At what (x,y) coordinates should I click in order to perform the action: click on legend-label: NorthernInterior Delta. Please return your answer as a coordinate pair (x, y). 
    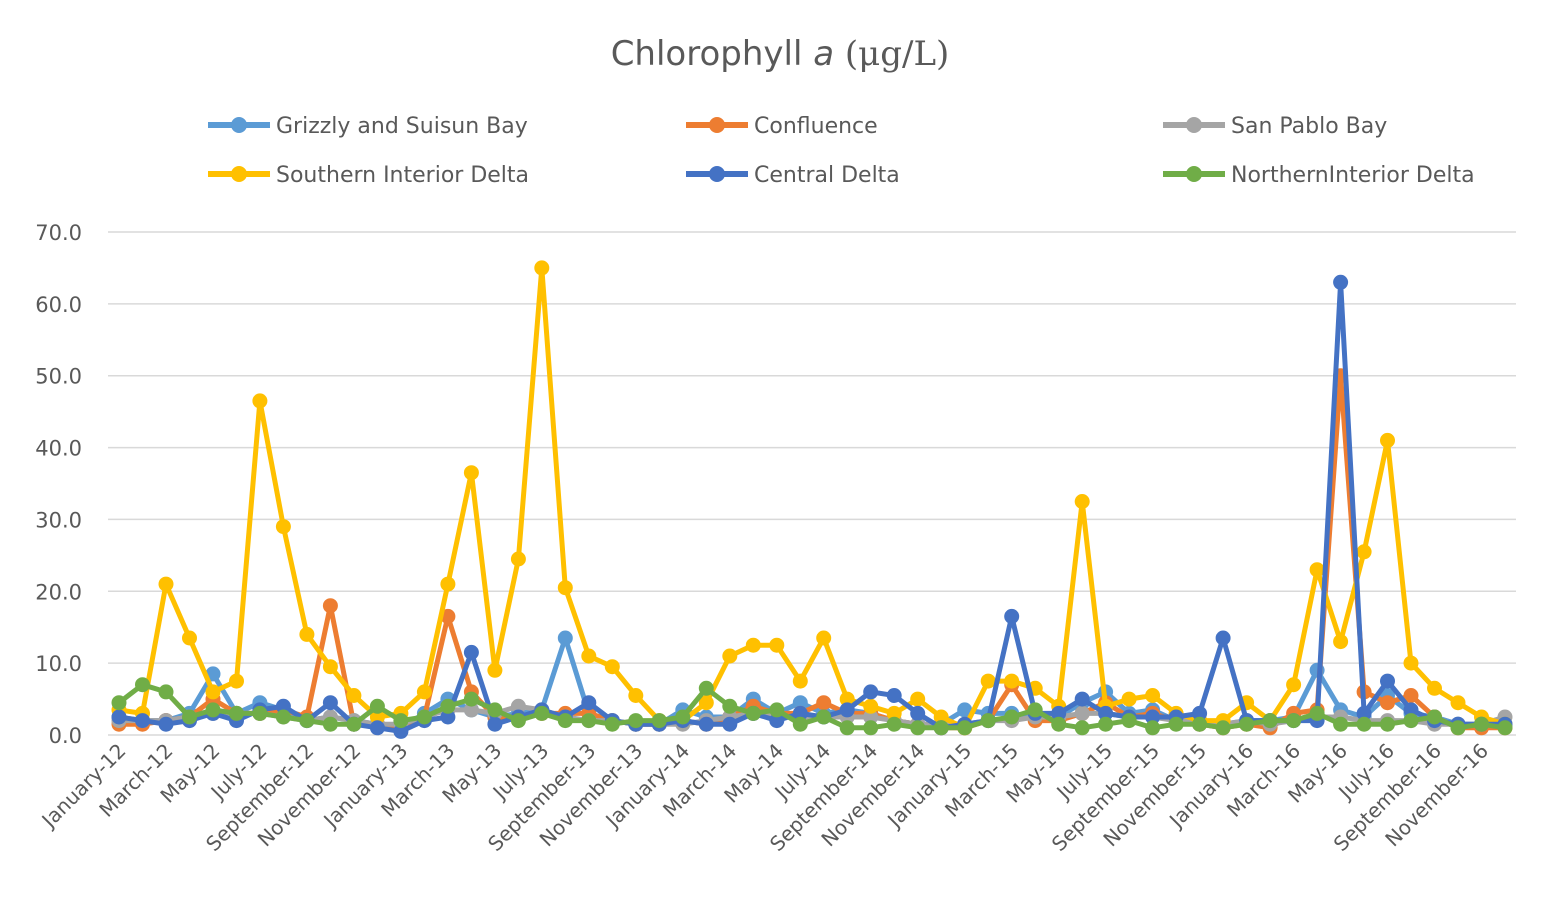
    Looking at the image, I should click on (1353, 175).